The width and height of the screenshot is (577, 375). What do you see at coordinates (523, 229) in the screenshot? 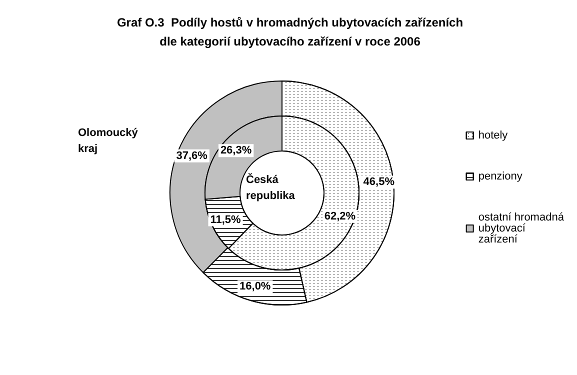
I see `legend-label: ostatní hromadná ubytovací zařízení` at bounding box center [523, 229].